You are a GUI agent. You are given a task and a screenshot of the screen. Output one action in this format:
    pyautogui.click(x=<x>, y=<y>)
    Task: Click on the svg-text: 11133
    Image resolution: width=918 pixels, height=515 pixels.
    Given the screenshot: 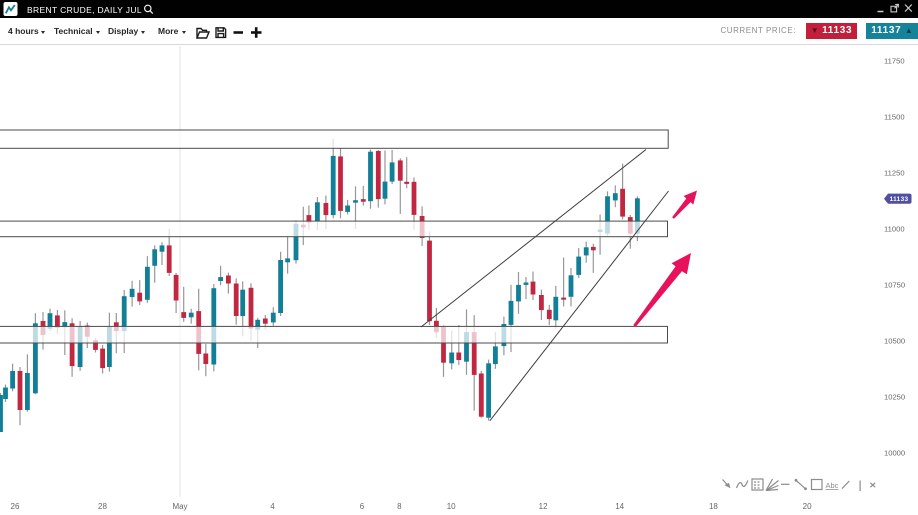 What is the action you would take?
    pyautogui.click(x=899, y=199)
    